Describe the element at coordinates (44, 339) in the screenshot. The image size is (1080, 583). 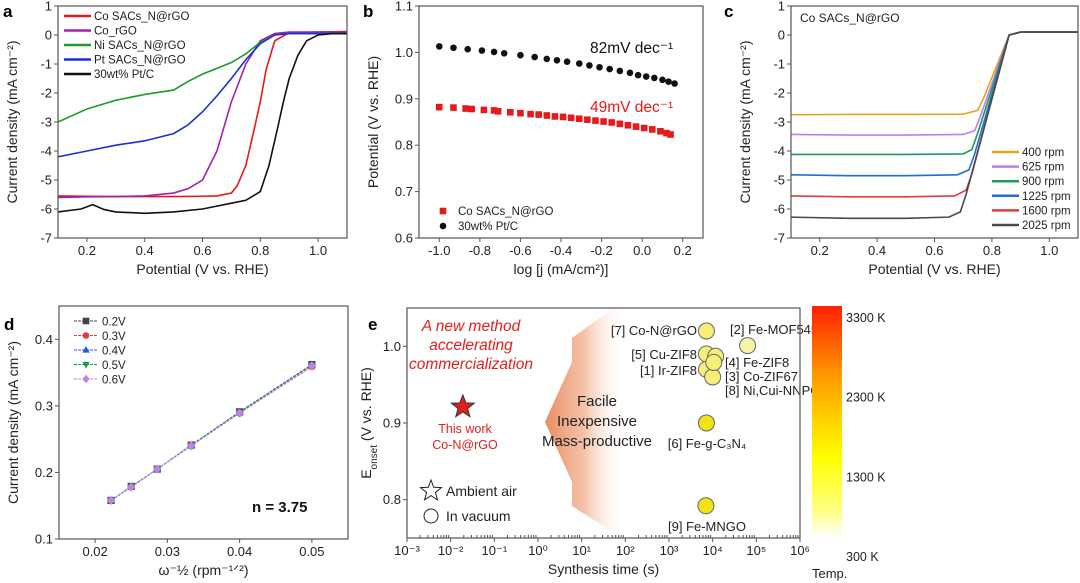
I see `y-tick-label: 0.4` at that location.